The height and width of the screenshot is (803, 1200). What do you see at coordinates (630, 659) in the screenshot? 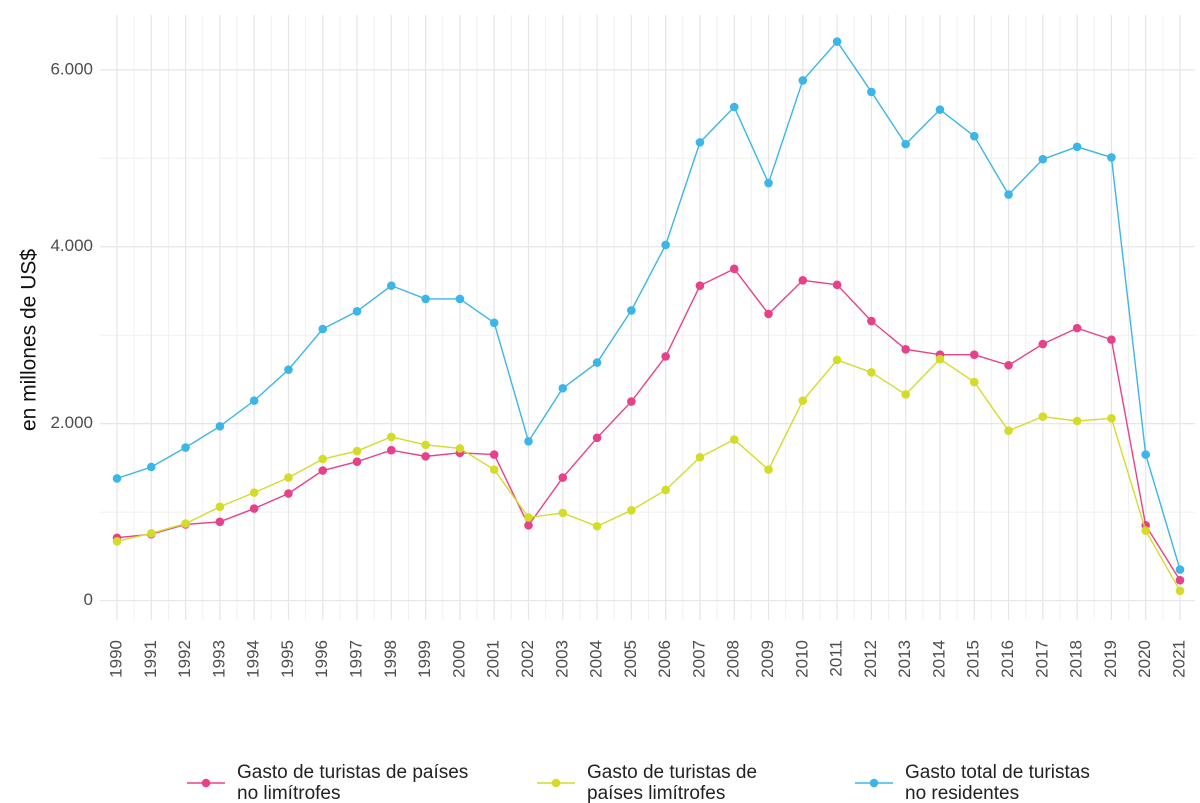
I see `x-tick-label: 2005` at bounding box center [630, 659].